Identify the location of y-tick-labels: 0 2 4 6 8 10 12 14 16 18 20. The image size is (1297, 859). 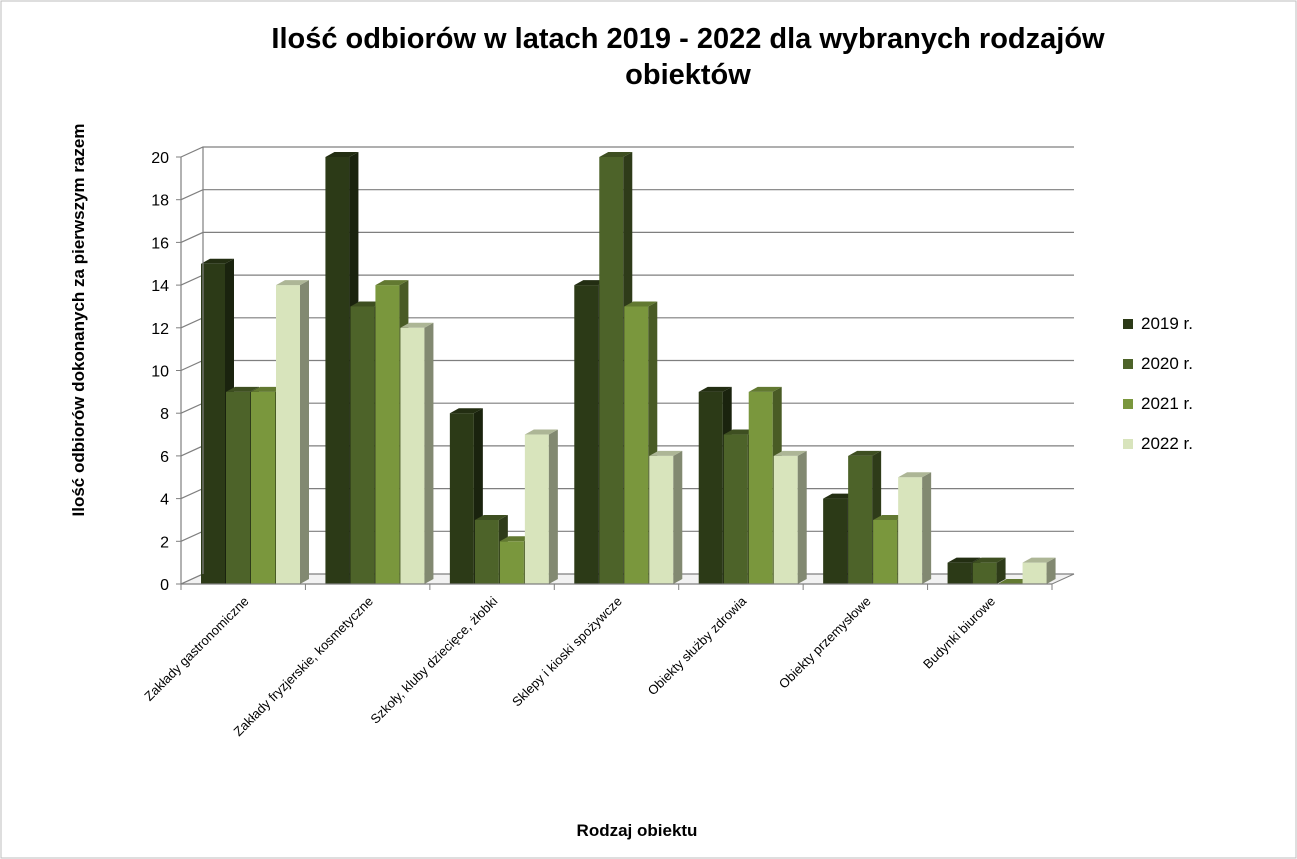
(160, 372).